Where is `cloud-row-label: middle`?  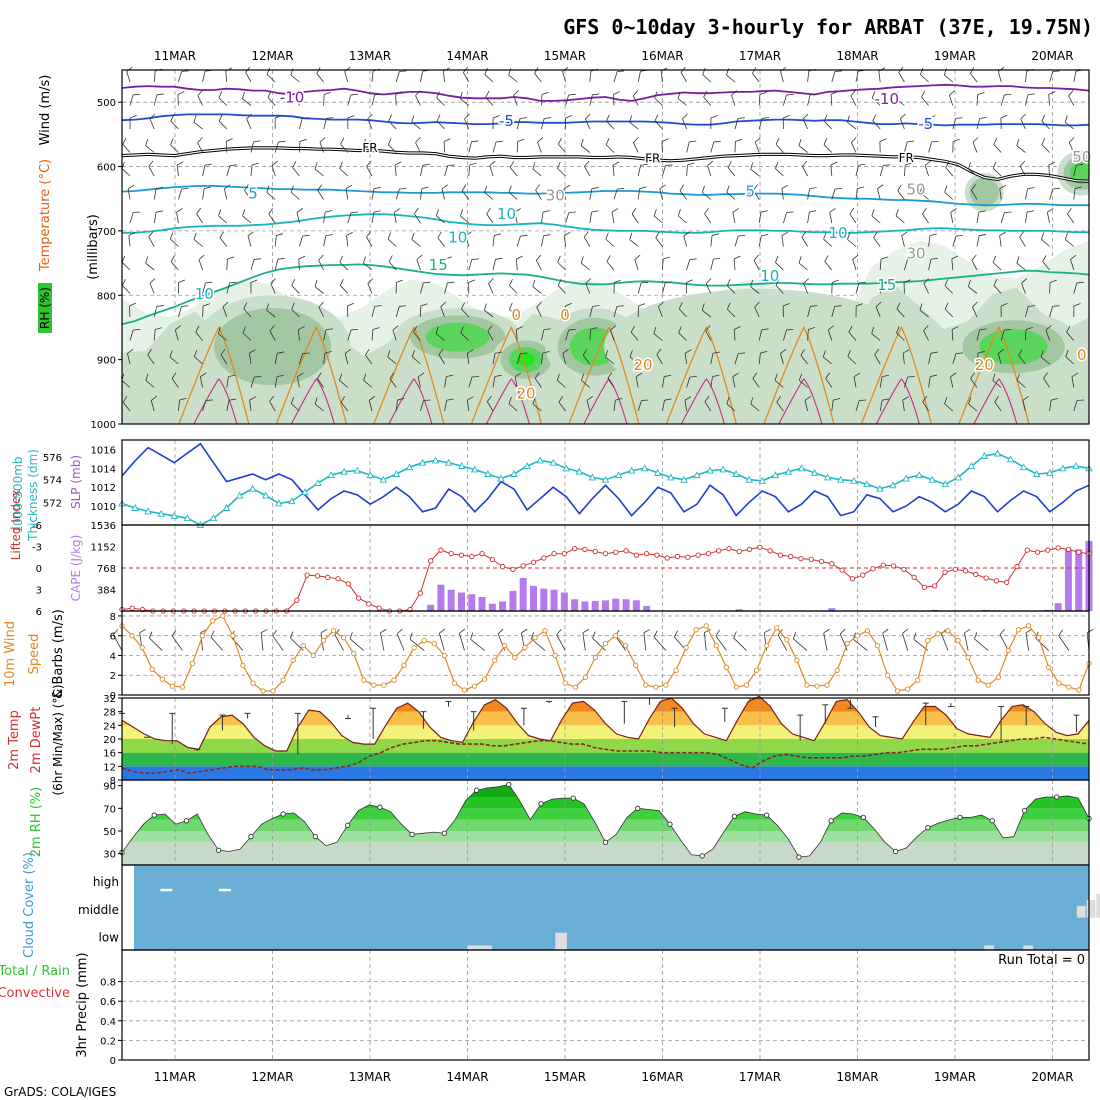
cloud-row-label: middle is located at coordinates (98, 910).